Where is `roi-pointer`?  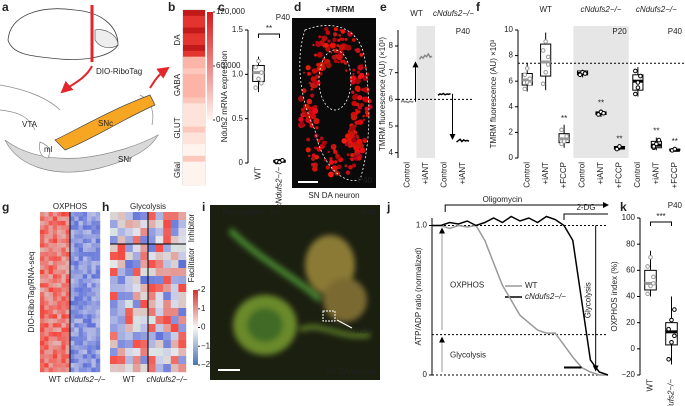
roi-pointer is located at coordinates (344, 324).